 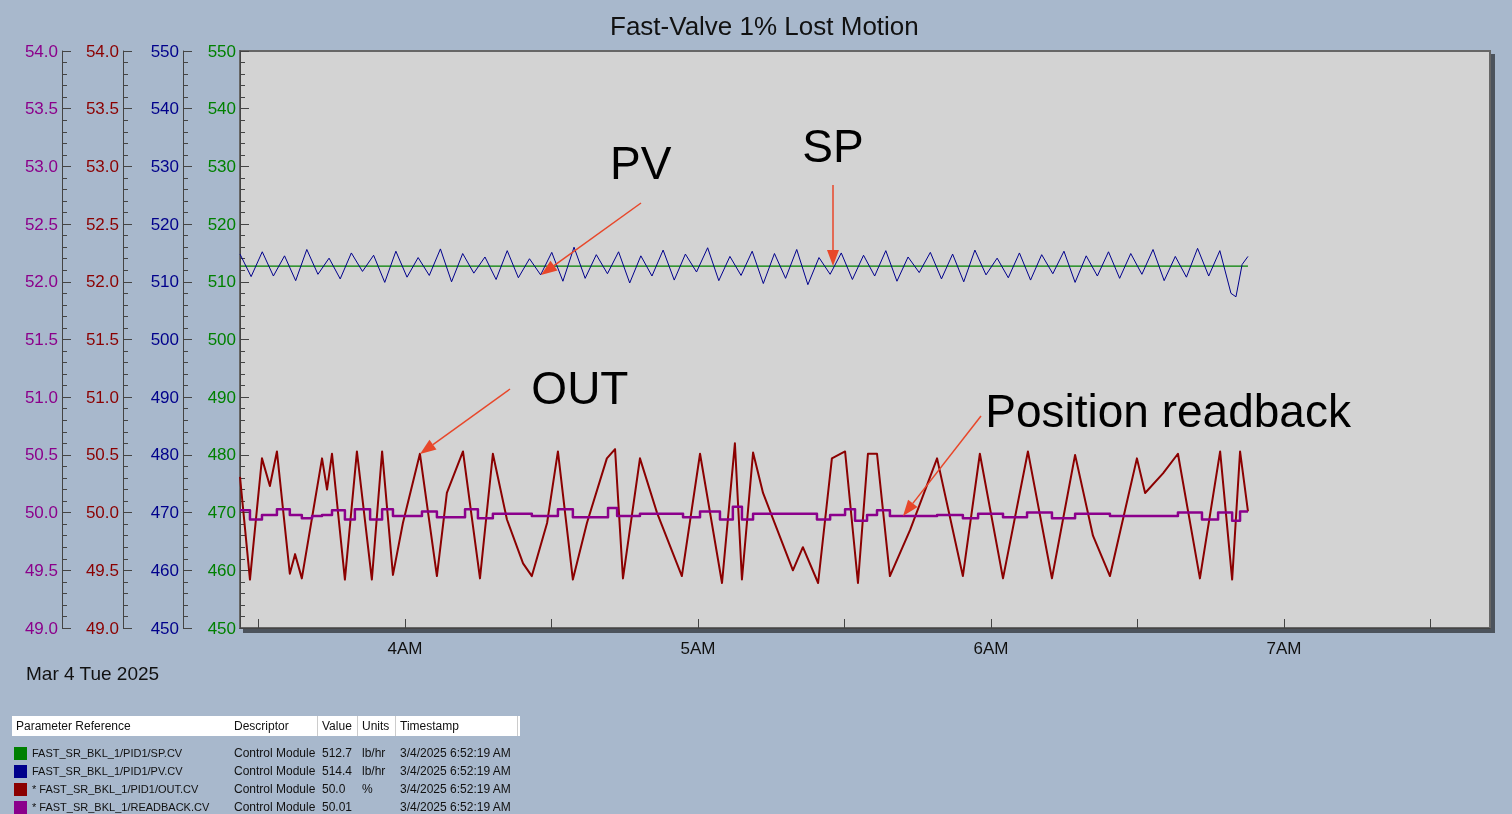 What do you see at coordinates (221, 109) in the screenshot?
I see `y2-tick-label: 540` at bounding box center [221, 109].